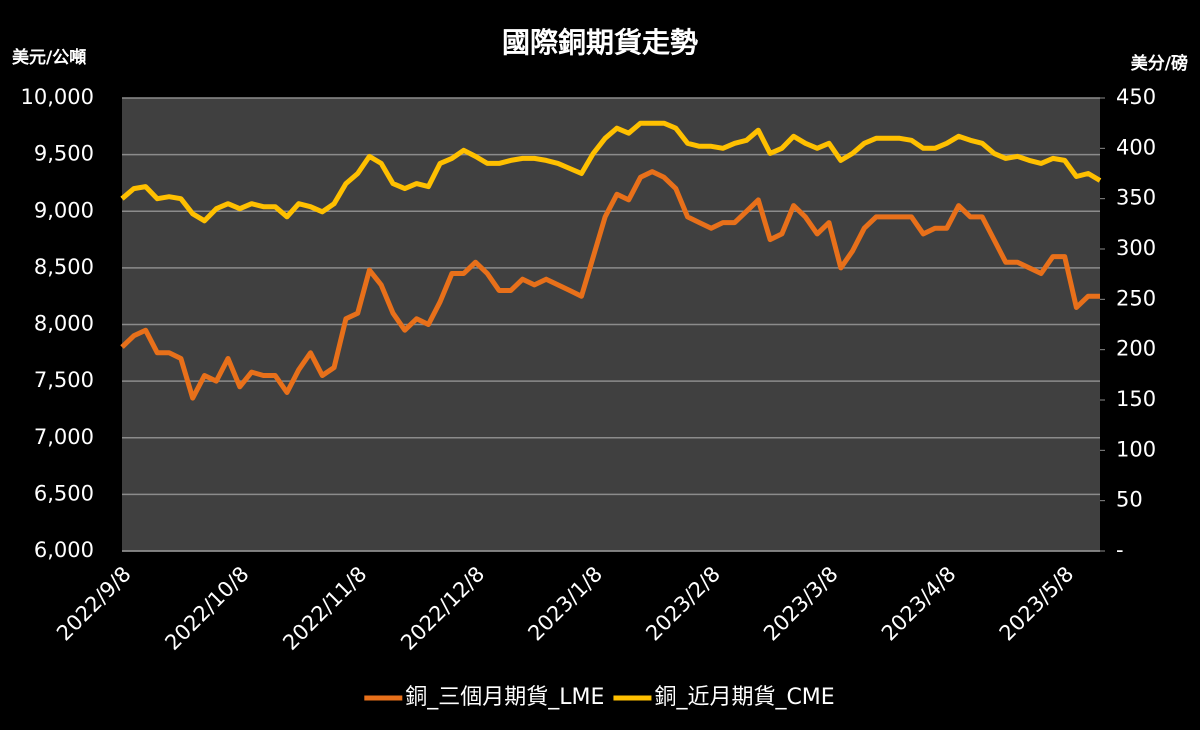 This screenshot has height=730, width=1200. What do you see at coordinates (1159, 63) in the screenshot?
I see `y2-axis-title: 美分/磅` at bounding box center [1159, 63].